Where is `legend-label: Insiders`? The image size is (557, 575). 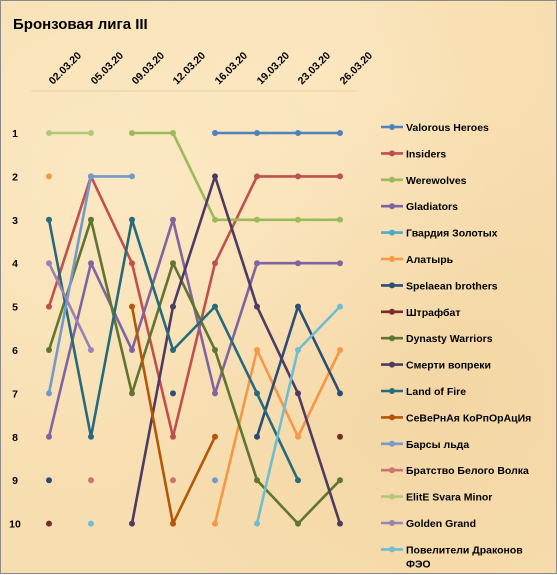
legend-label: Insiders is located at coordinates (426, 154).